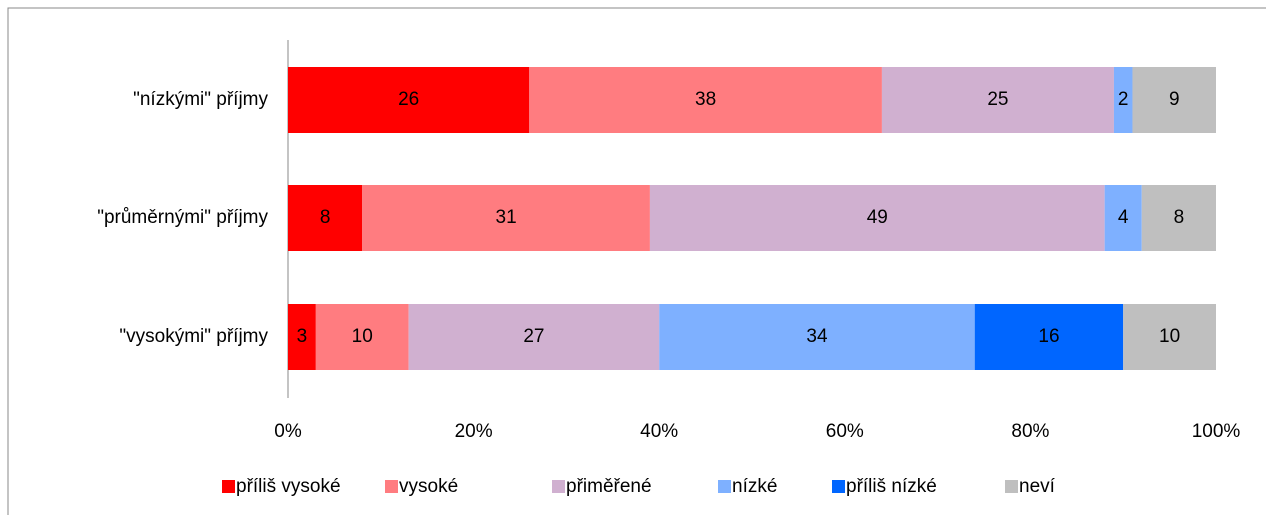 The height and width of the screenshot is (520, 1266). I want to click on data-label: 2, so click(1123, 99).